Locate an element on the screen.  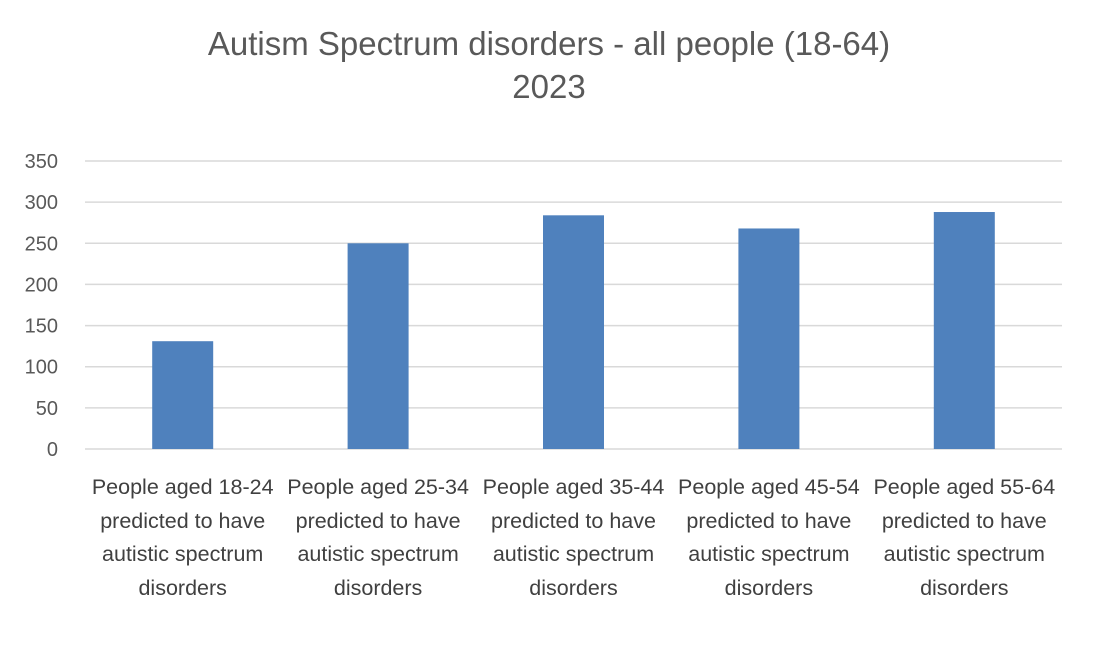
y-tick-label: 350 is located at coordinates (41, 162).